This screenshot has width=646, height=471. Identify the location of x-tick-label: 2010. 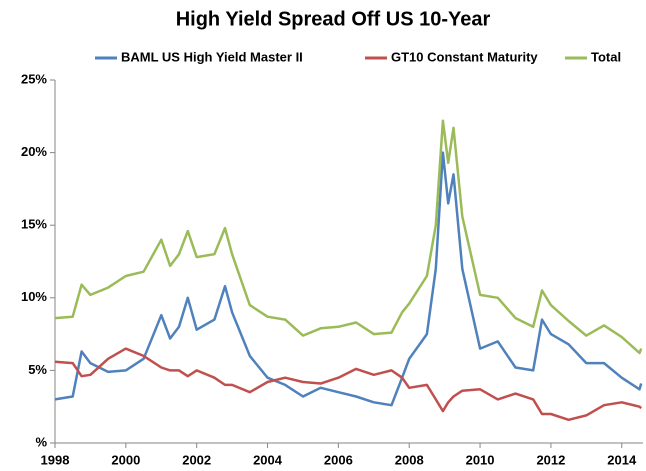
(480, 459).